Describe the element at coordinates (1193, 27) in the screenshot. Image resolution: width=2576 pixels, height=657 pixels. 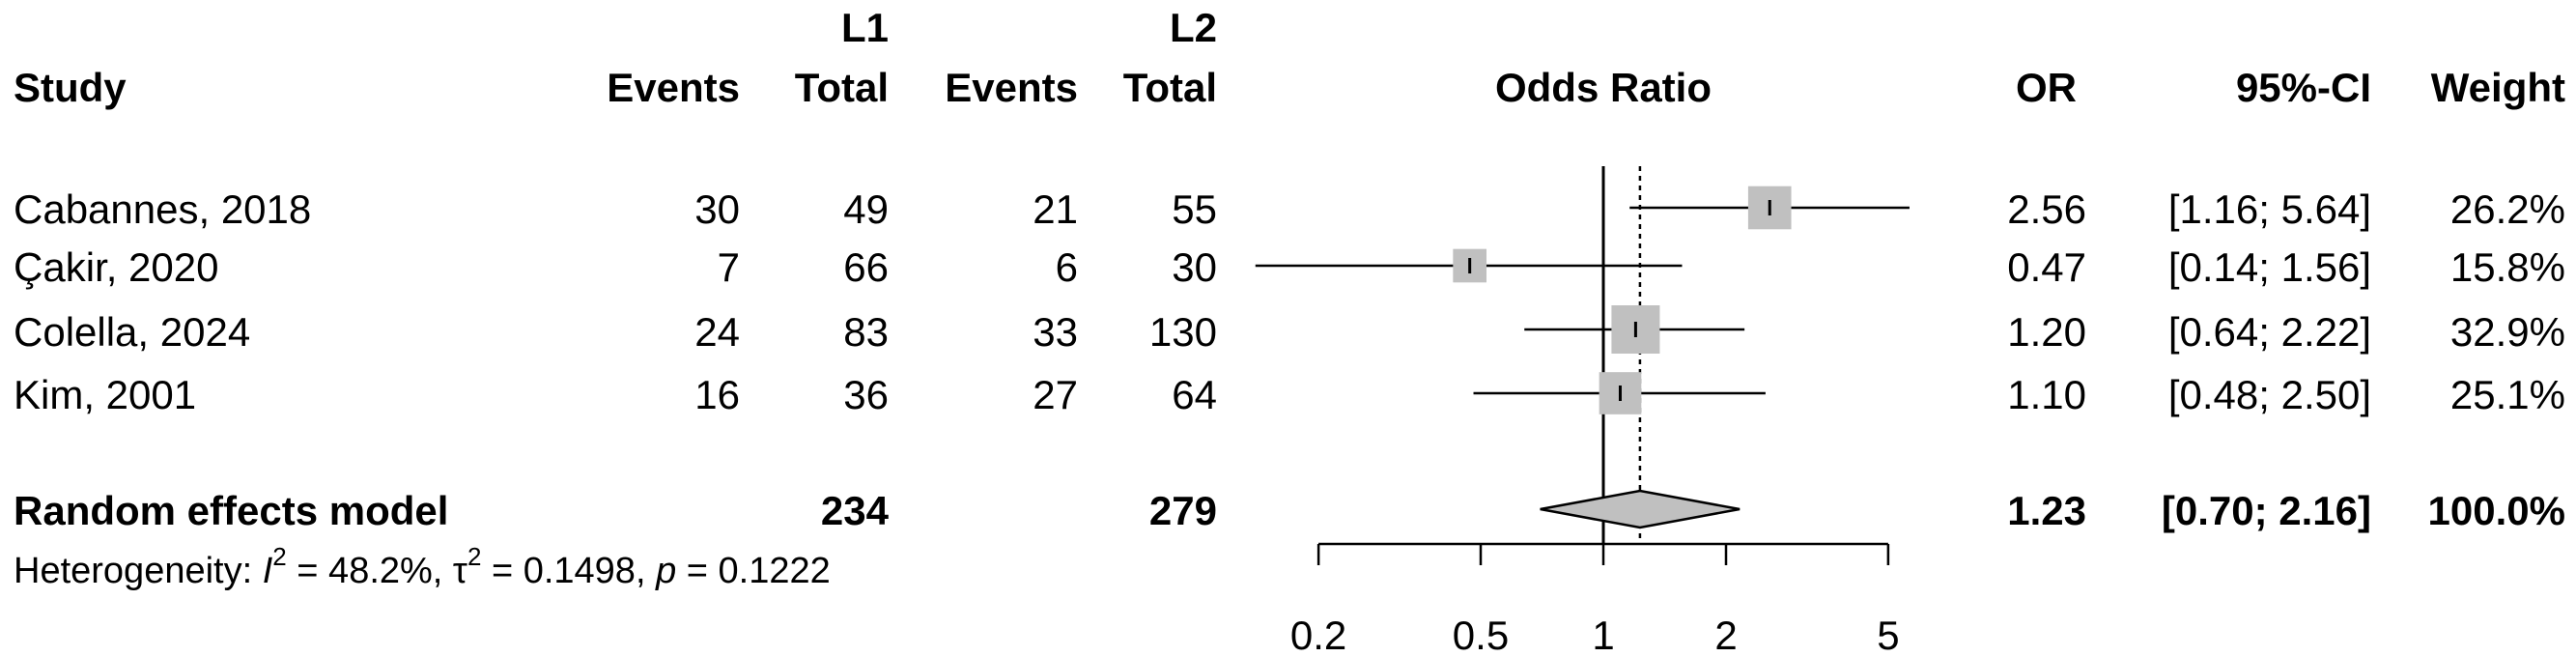
I see `group2-header: L2` at that location.